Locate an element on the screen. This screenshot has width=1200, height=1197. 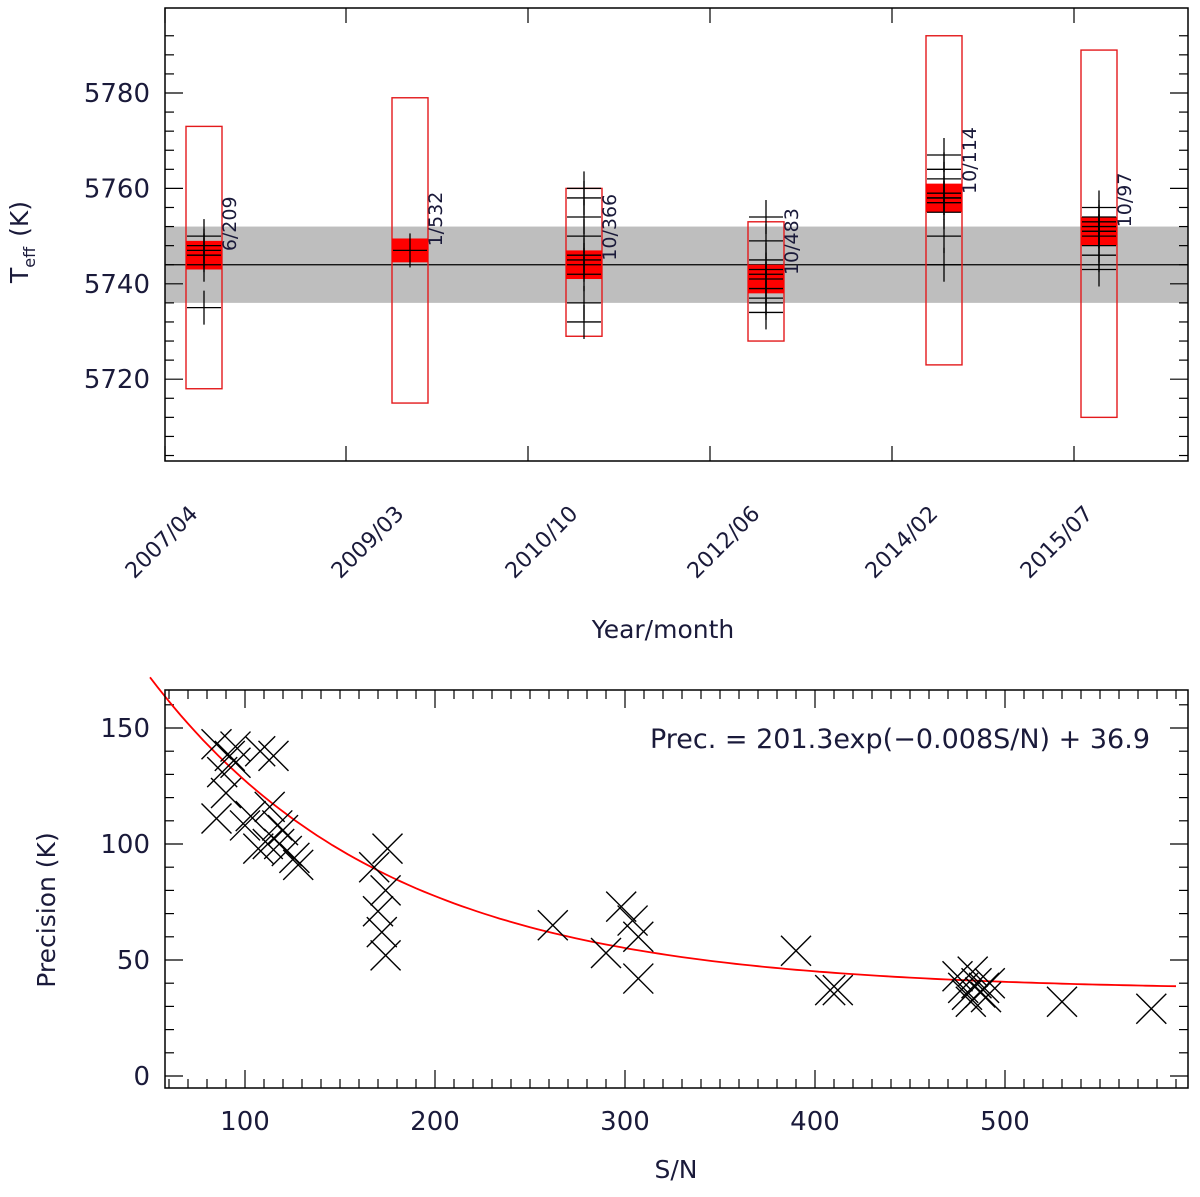
teff-y-label-unit: (K) is located at coordinates (19, 219).